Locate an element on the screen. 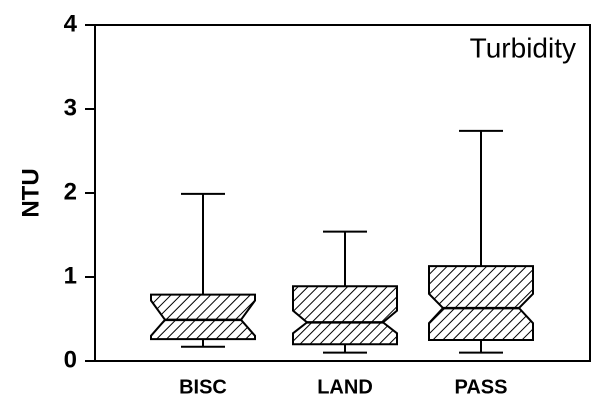 This screenshot has width=597, height=406. y-tick-label: 1 is located at coordinates (70, 275).